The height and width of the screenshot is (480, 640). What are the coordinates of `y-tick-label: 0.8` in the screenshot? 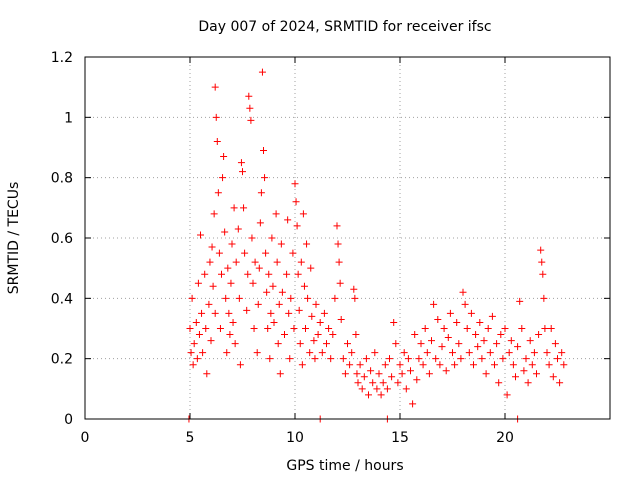 It's located at (62, 179).